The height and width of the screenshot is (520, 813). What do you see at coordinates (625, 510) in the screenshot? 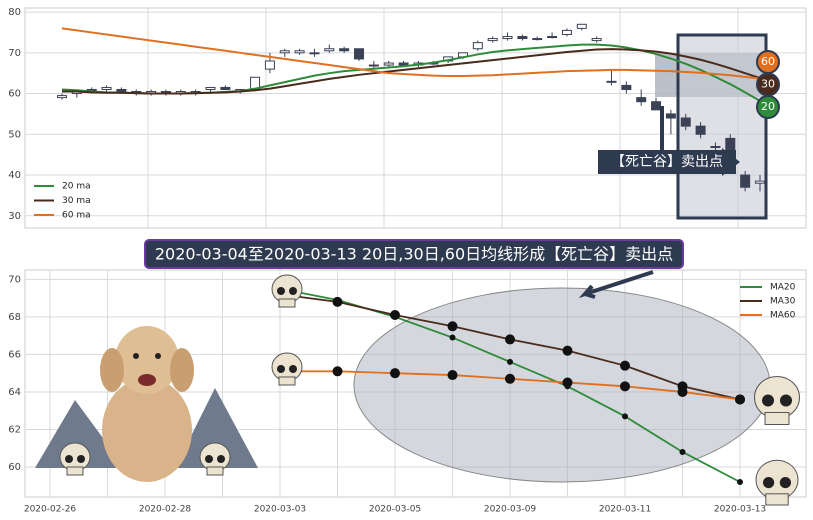
I see `x-tick-label: 2020-03-11` at bounding box center [625, 510].